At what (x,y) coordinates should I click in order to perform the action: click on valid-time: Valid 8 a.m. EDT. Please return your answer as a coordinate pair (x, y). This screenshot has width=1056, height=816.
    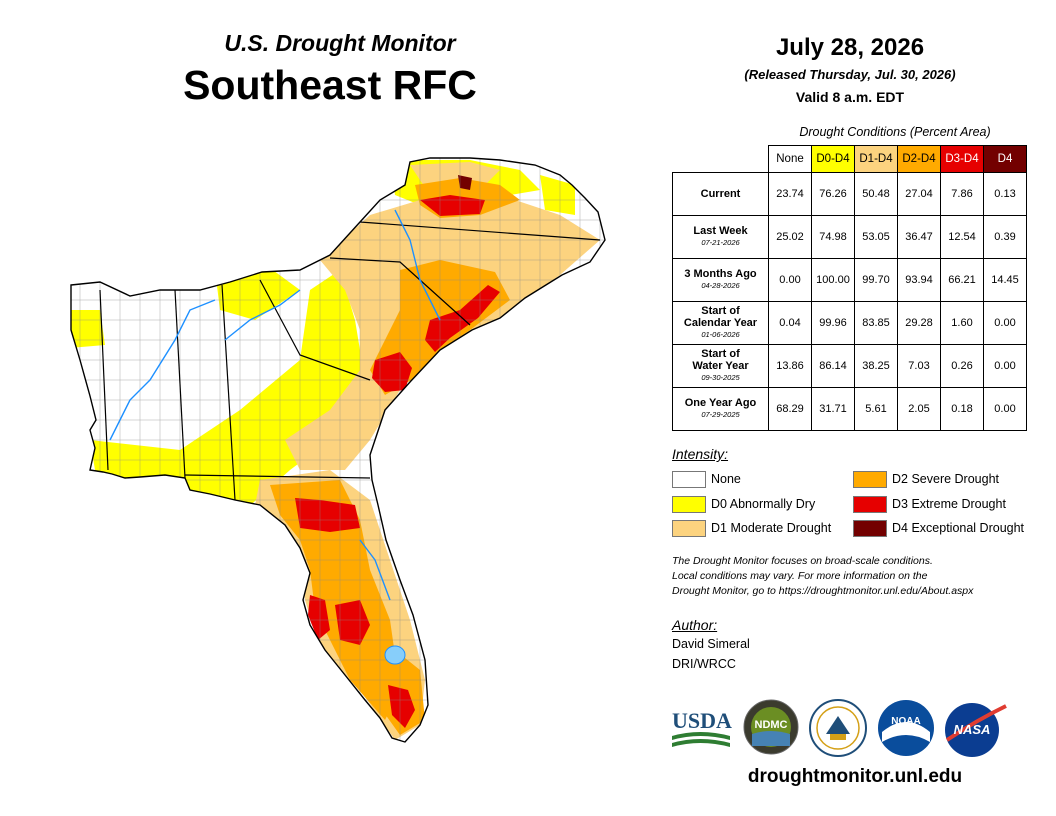
    Looking at the image, I should click on (850, 97).